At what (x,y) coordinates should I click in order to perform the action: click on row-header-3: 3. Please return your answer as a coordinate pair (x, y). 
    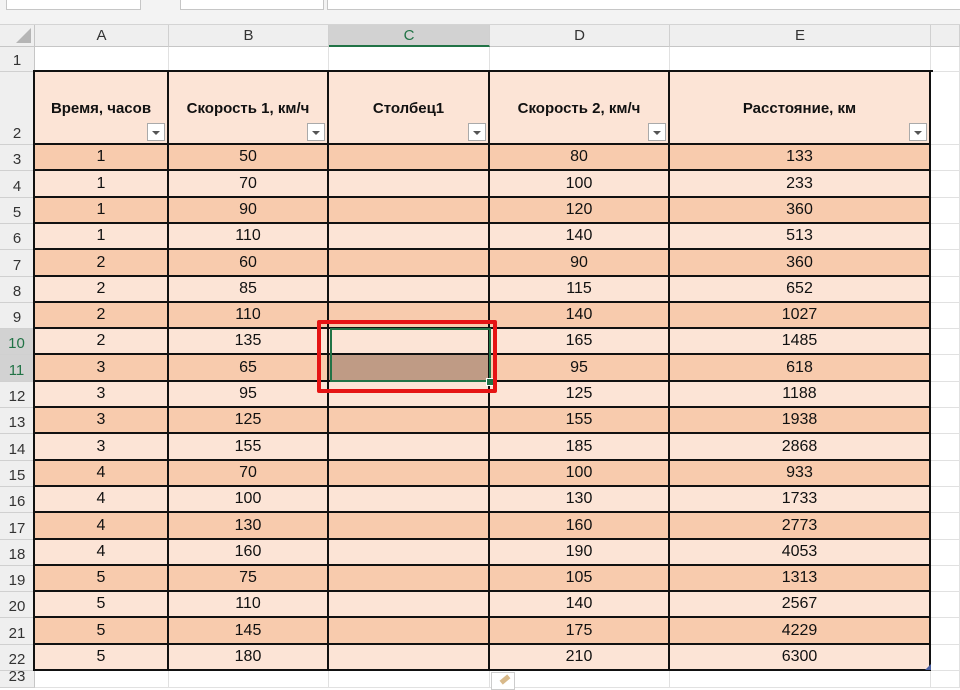
    Looking at the image, I should click on (17, 158).